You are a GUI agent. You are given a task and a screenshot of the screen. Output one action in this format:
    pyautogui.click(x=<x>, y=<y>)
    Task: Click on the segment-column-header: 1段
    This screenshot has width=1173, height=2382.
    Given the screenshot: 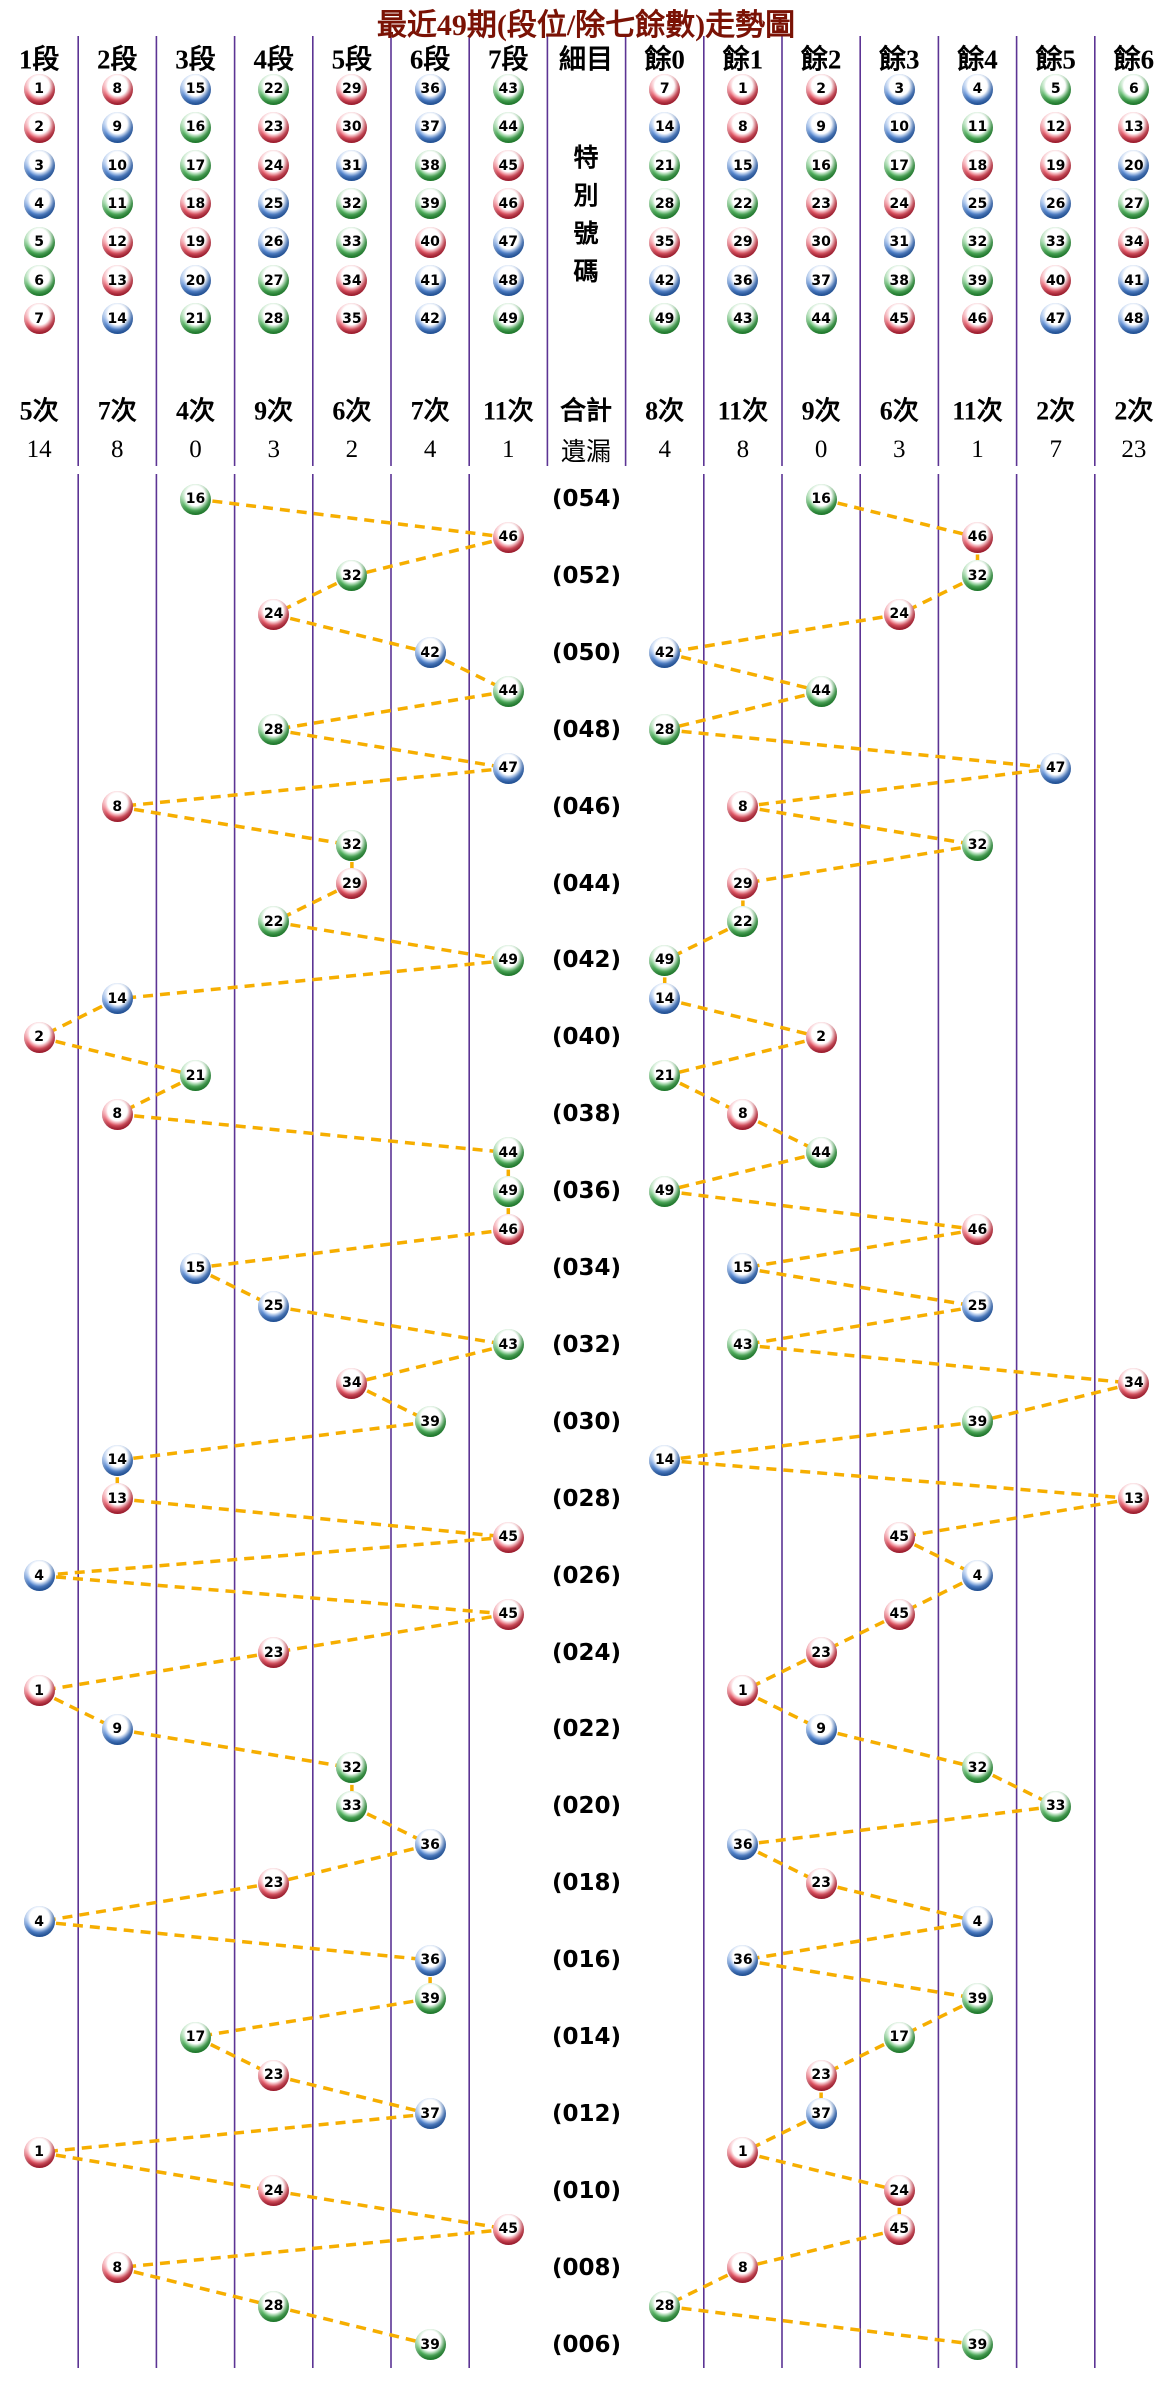 What is the action you would take?
    pyautogui.click(x=39, y=59)
    